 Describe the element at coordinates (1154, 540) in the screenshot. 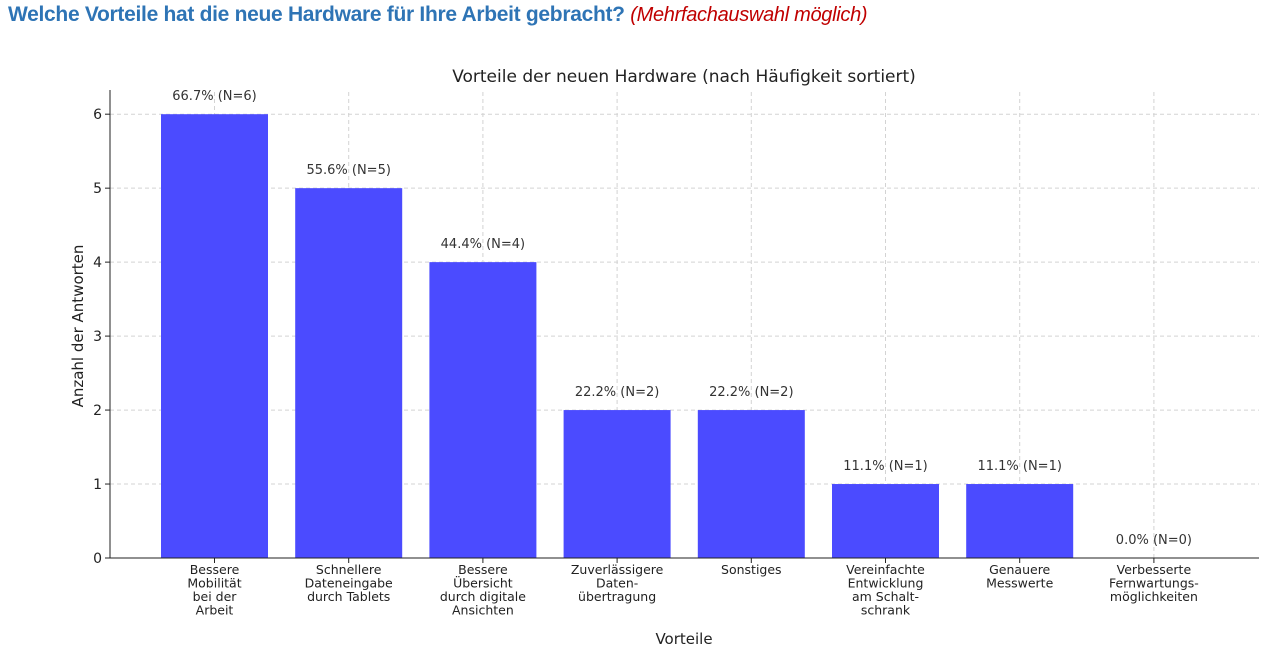

I see `data-label: 0.0% (N=0)` at that location.